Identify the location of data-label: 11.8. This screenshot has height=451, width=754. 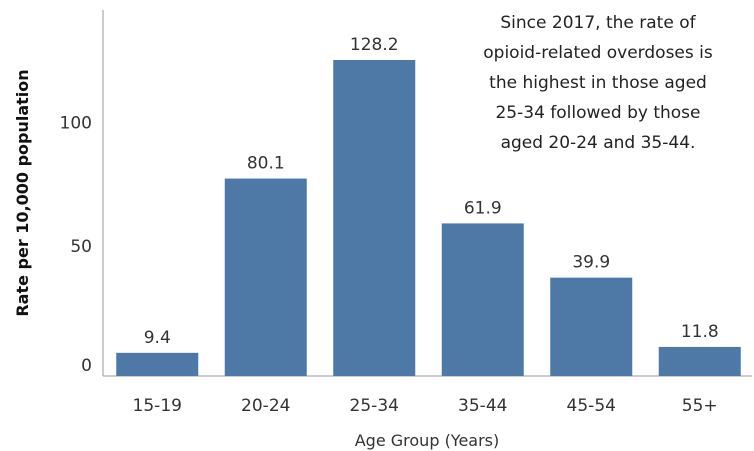
(700, 332).